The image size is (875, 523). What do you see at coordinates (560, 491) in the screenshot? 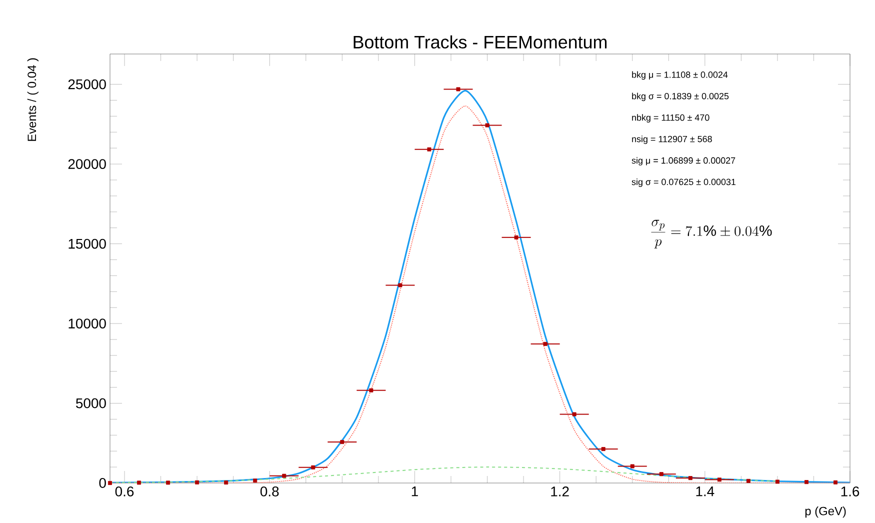
I see `x-tick-label: 1.2` at bounding box center [560, 491].